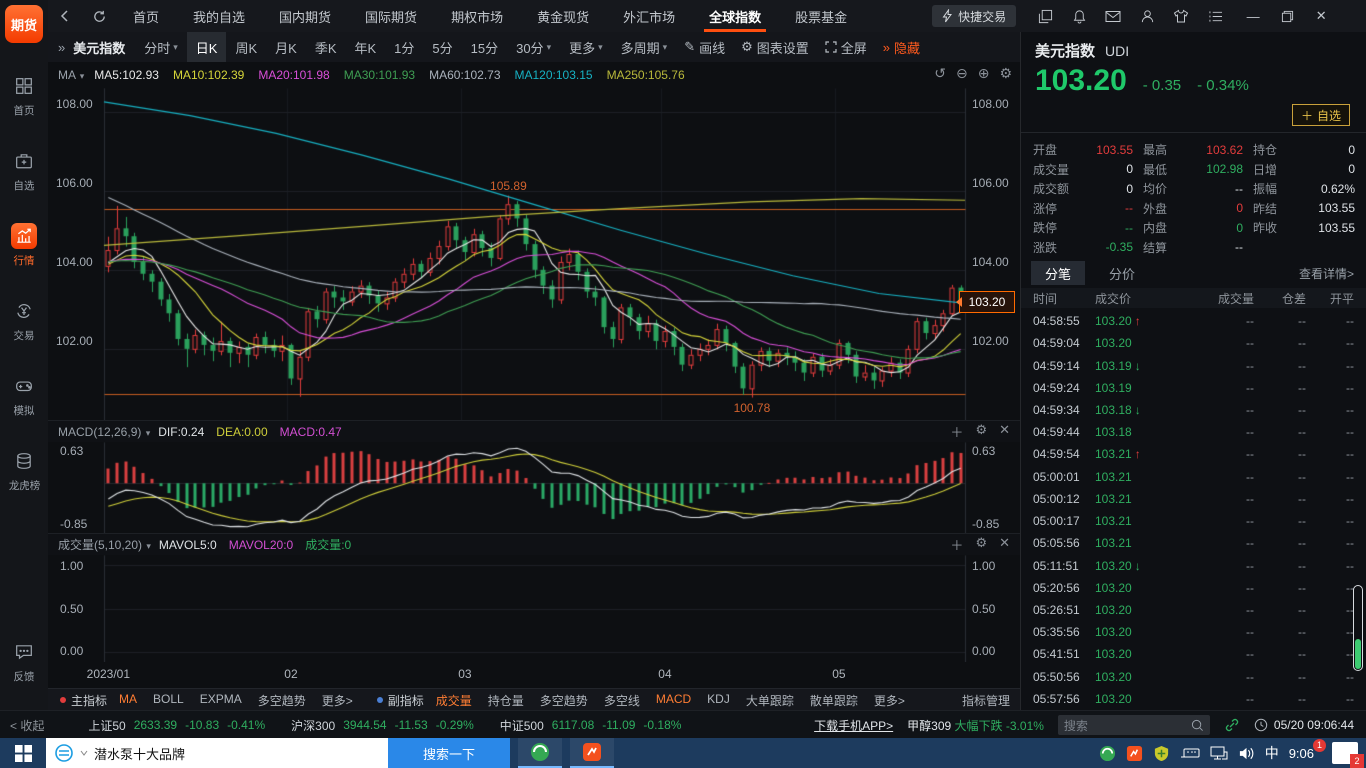 The width and height of the screenshot is (1366, 768). Describe the element at coordinates (24, 320) in the screenshot. I see `sidebar-item-3: 交易` at that location.